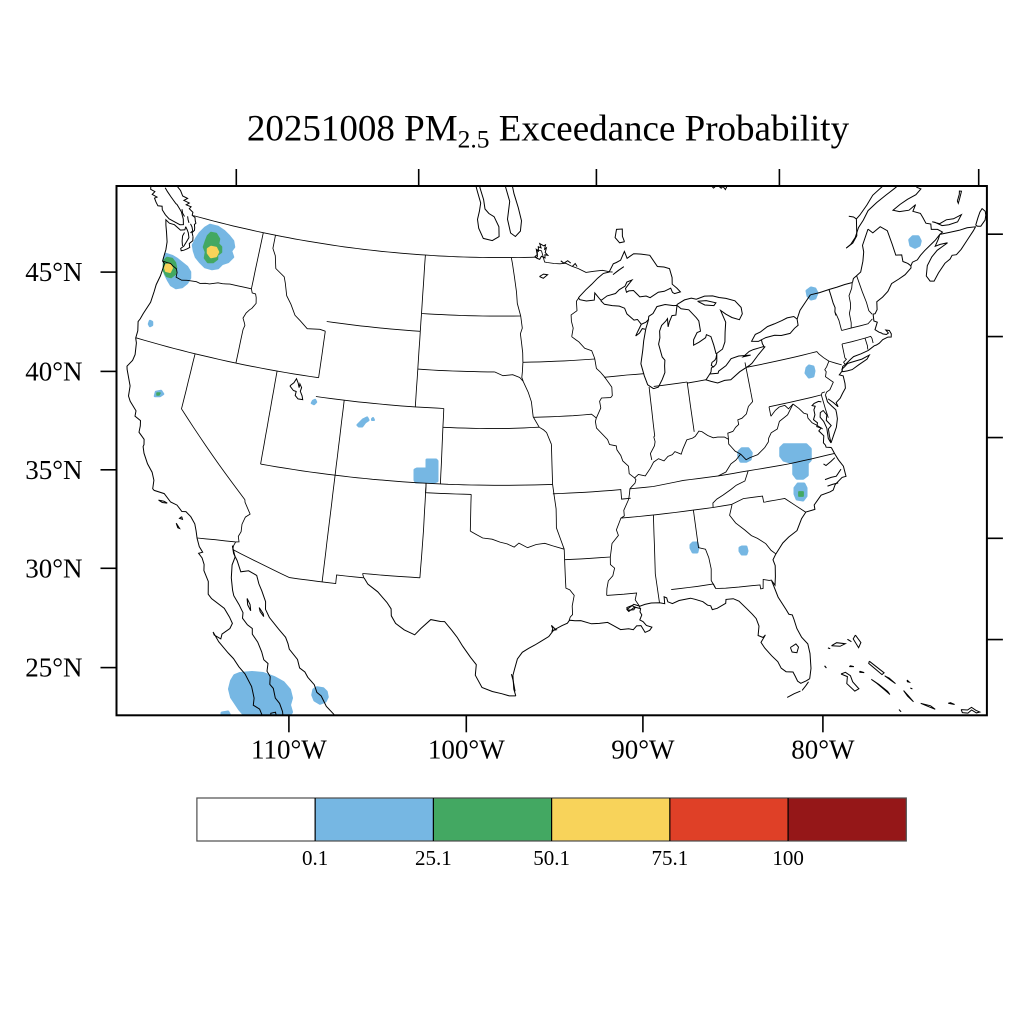  Describe the element at coordinates (53, 272) in the screenshot. I see `svg-text: 45°N` at that location.